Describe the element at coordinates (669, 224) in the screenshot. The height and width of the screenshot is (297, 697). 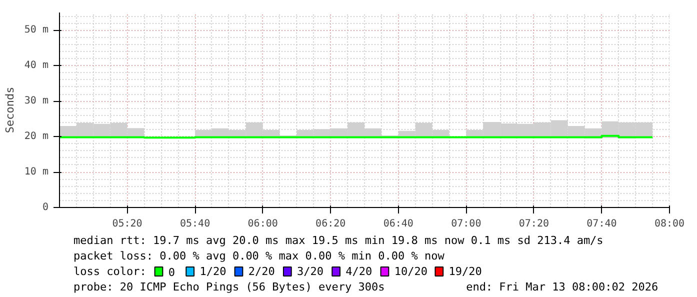
I see `x-tick-label: 08:00` at that location.